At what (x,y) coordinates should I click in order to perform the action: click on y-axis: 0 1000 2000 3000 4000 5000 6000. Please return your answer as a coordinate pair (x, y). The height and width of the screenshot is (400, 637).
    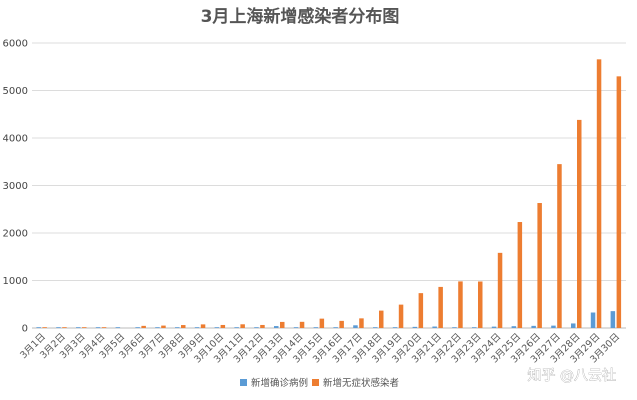
    Looking at the image, I should click on (15, 187).